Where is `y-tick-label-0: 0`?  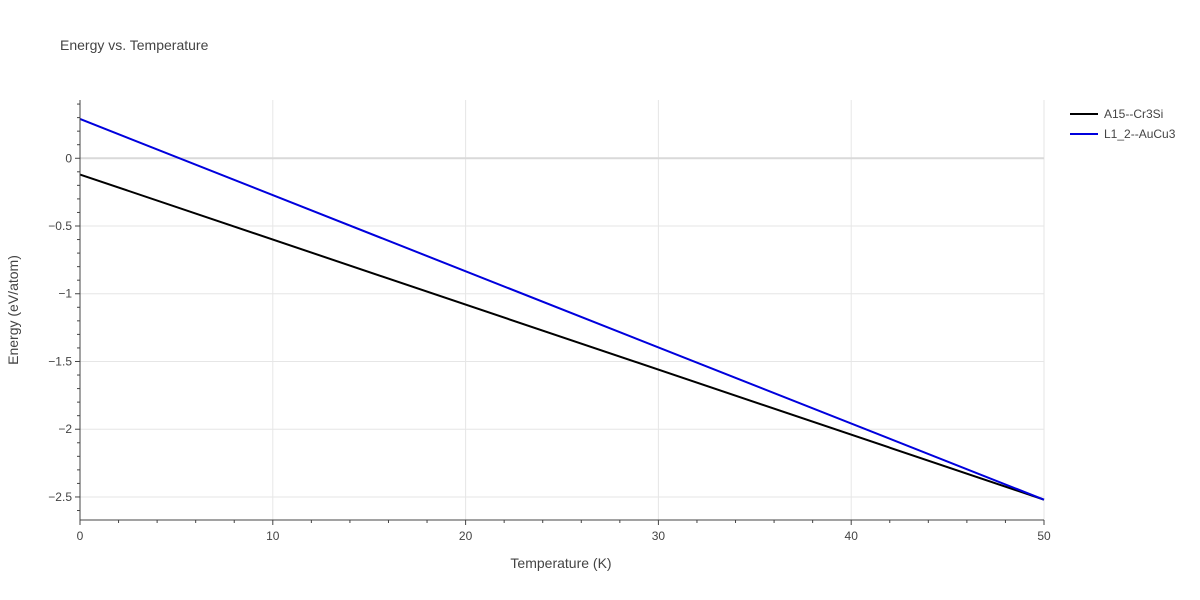 y-tick-label-0: 0 is located at coordinates (68, 158).